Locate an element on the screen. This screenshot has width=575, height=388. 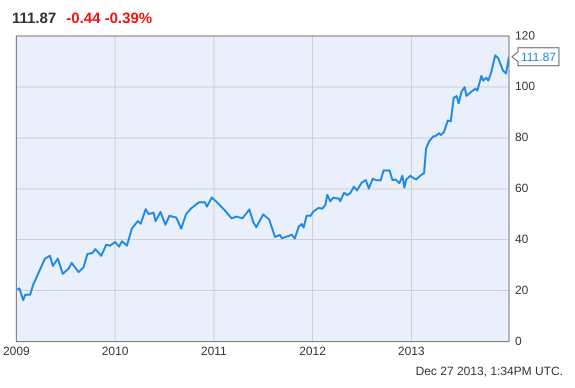
x-tick-label: 2012 is located at coordinates (312, 351).